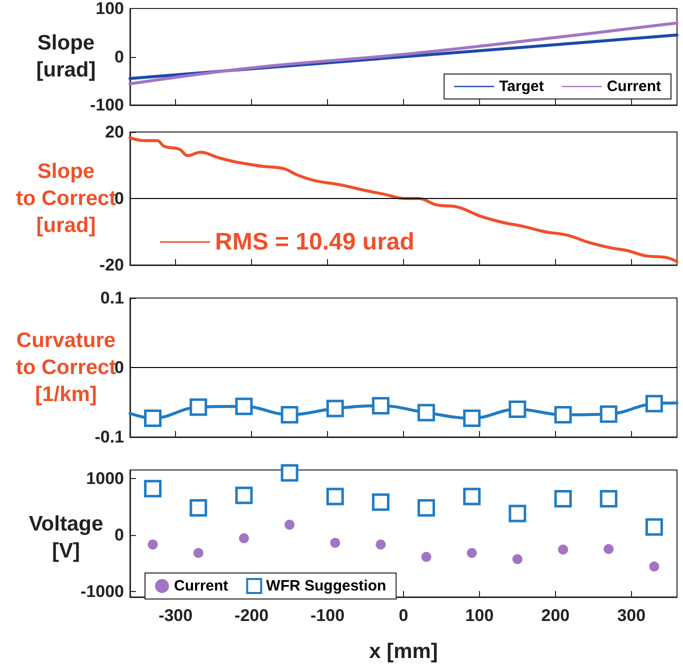 The width and height of the screenshot is (683, 667). What do you see at coordinates (66, 367) in the screenshot?
I see `y-axis-title: Curvature to Correct [1/km]` at bounding box center [66, 367].